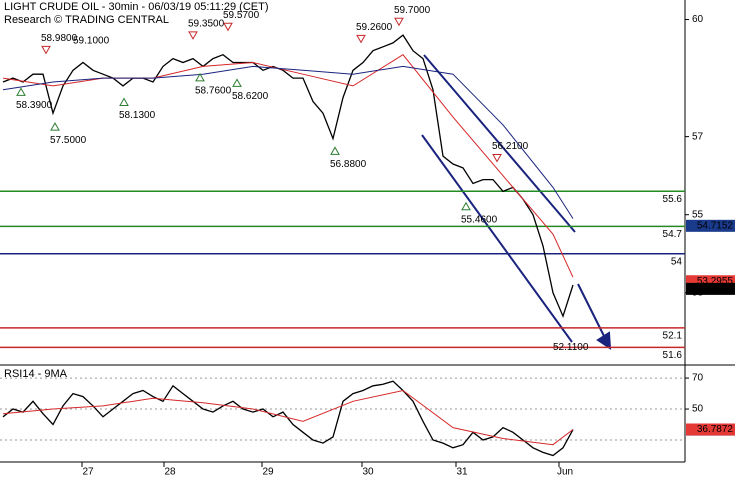 This screenshot has width=735, height=480. Describe the element at coordinates (34, 105) in the screenshot. I see `annotation-label: 58.3900` at that location.